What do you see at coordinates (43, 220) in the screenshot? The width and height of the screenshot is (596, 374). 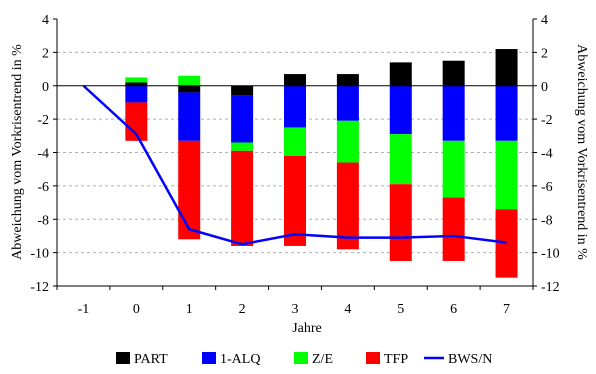 I see `y-tick-label-left: -8` at bounding box center [43, 220].